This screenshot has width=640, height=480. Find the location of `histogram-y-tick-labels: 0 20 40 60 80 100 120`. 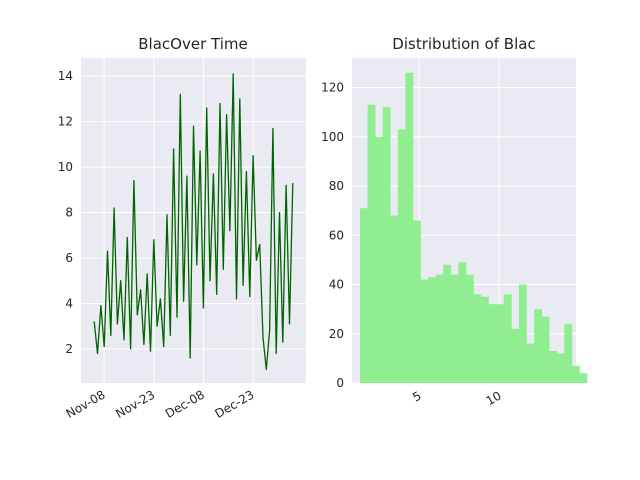

histogram-y-tick-labels: 0 20 40 60 80 100 120 is located at coordinates (332, 235).